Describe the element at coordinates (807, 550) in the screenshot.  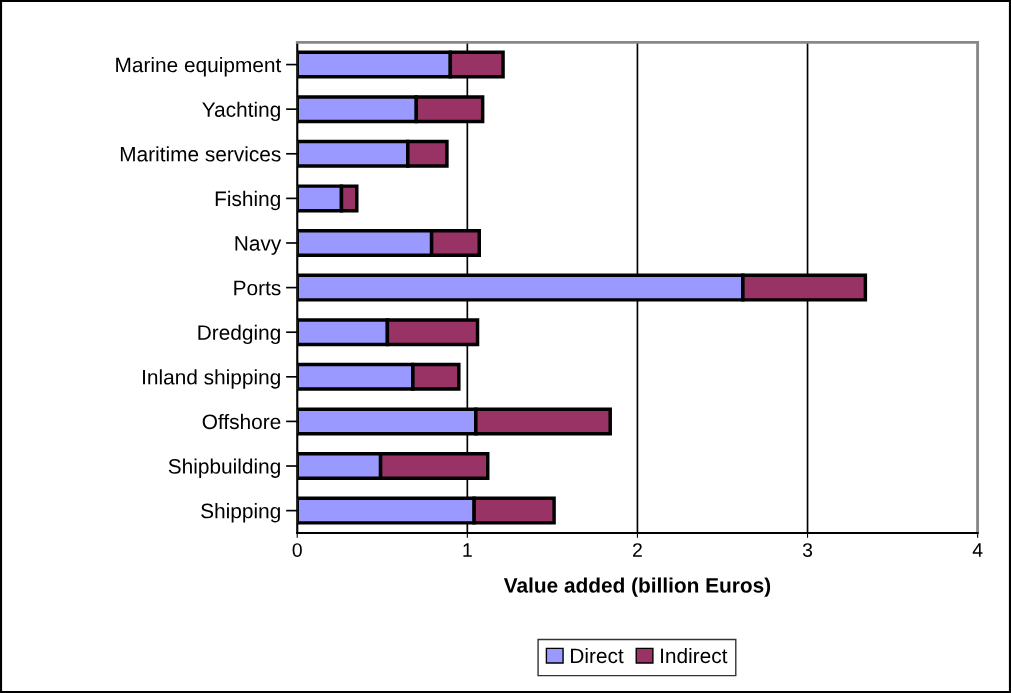
I see `x-tick-label: 3` at that location.